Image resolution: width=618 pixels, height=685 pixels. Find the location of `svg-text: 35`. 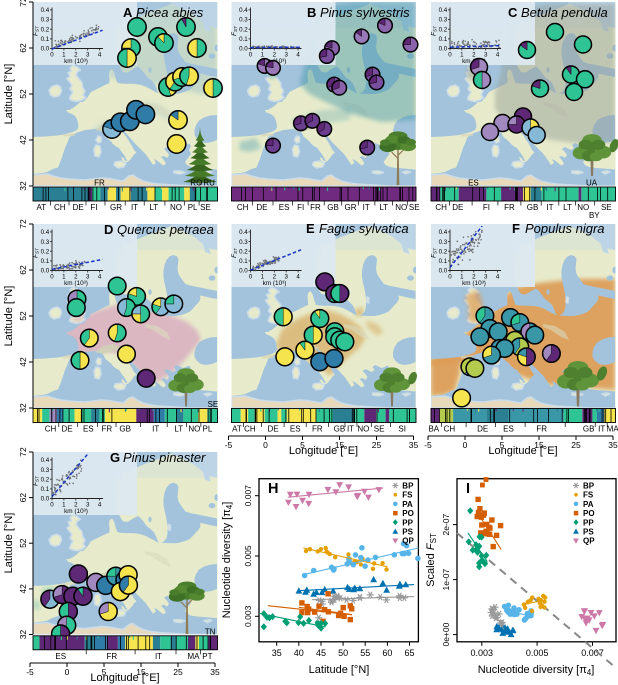

svg-text: 35 is located at coordinates (414, 445).